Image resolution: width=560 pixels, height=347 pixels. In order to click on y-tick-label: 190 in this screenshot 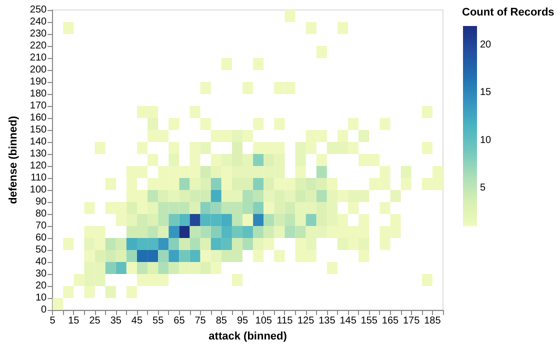, I will do `click(39, 82)`.